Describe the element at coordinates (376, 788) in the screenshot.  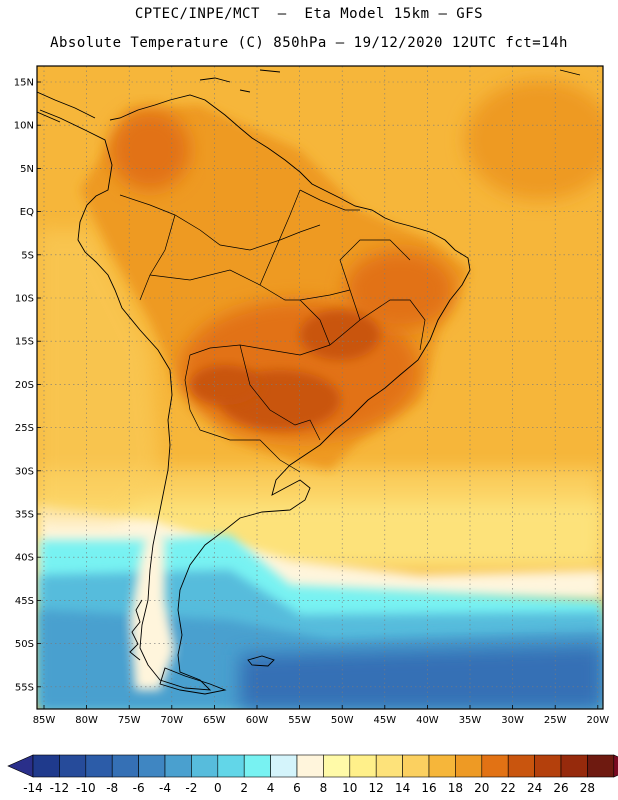
I see `colorbar-tick-label: 12` at that location.